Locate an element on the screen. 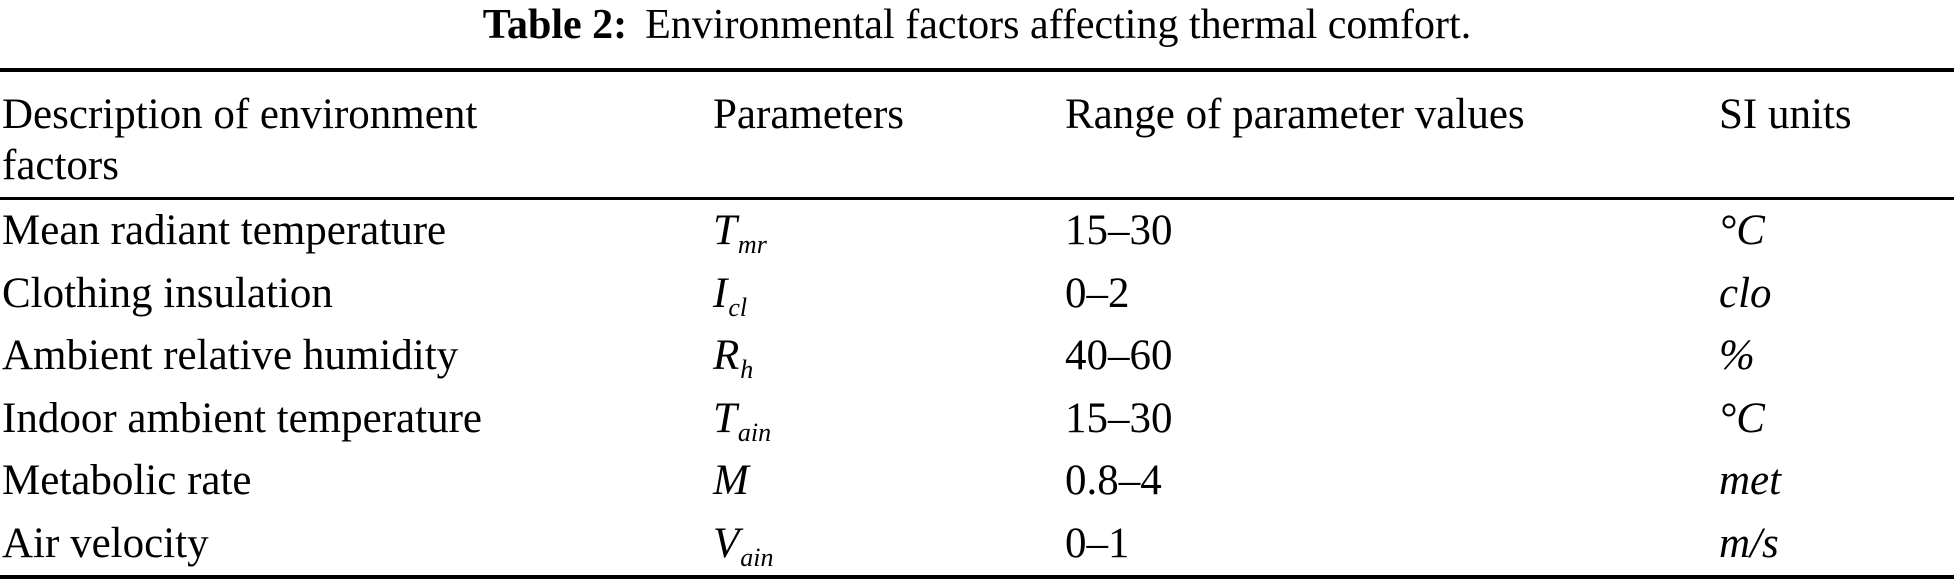 The width and height of the screenshot is (1954, 587). cell-range: 0–1 is located at coordinates (1097, 543).